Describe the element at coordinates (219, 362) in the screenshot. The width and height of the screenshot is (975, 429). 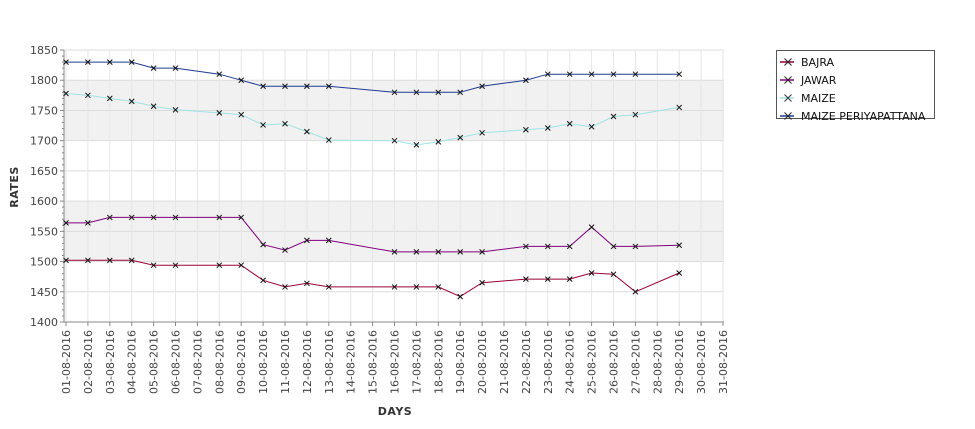
I see `x-tick-label: 08-08-2016` at that location.